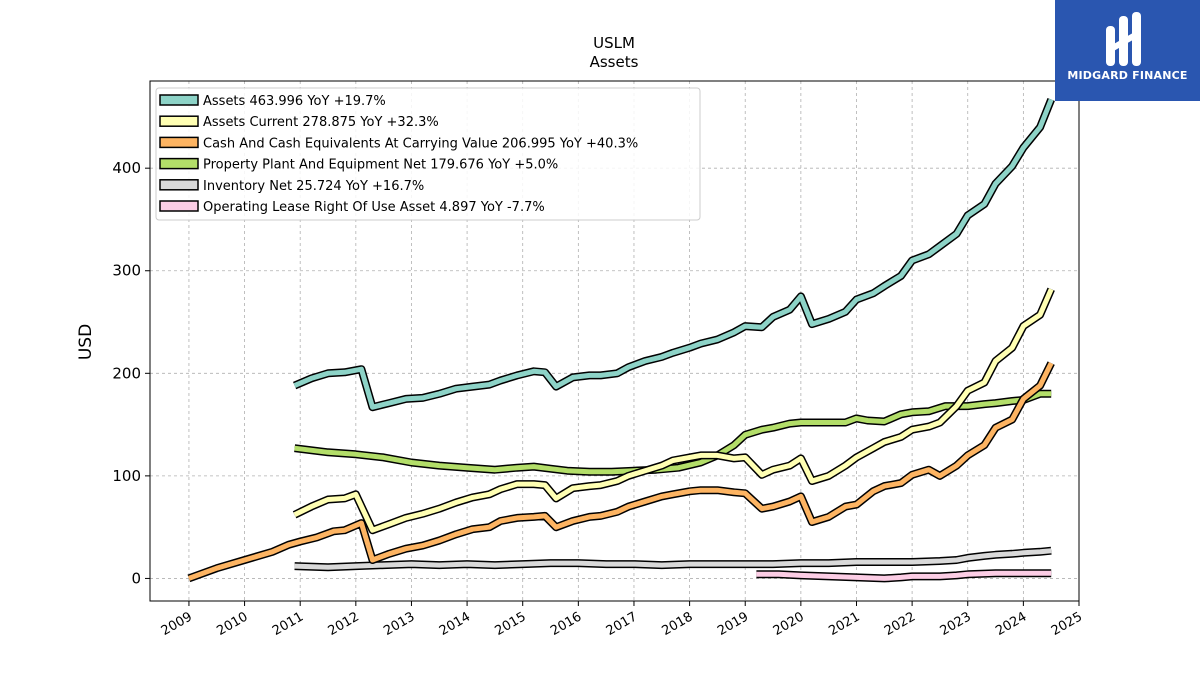 This screenshot has height=675, width=1200. Describe the element at coordinates (126, 271) in the screenshot. I see `y-tick-label: 300` at that location.